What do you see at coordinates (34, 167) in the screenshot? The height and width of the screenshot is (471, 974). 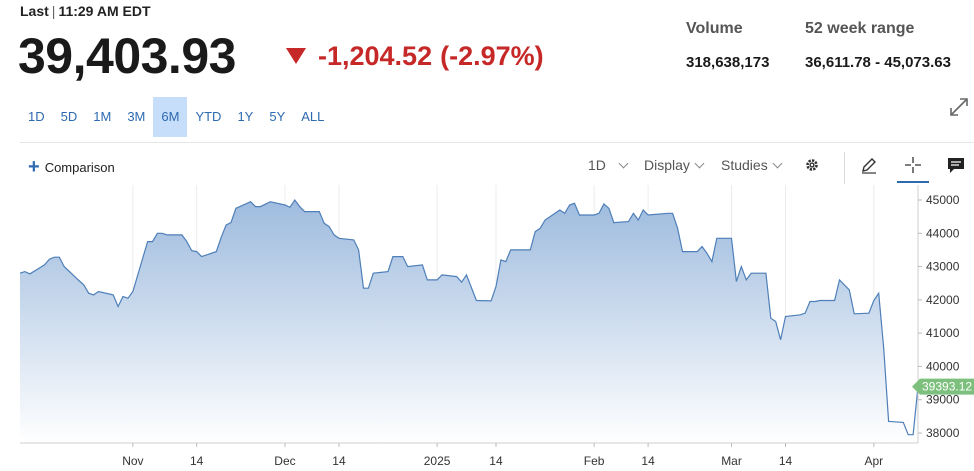 I see `plus-icon: +` at bounding box center [34, 167].